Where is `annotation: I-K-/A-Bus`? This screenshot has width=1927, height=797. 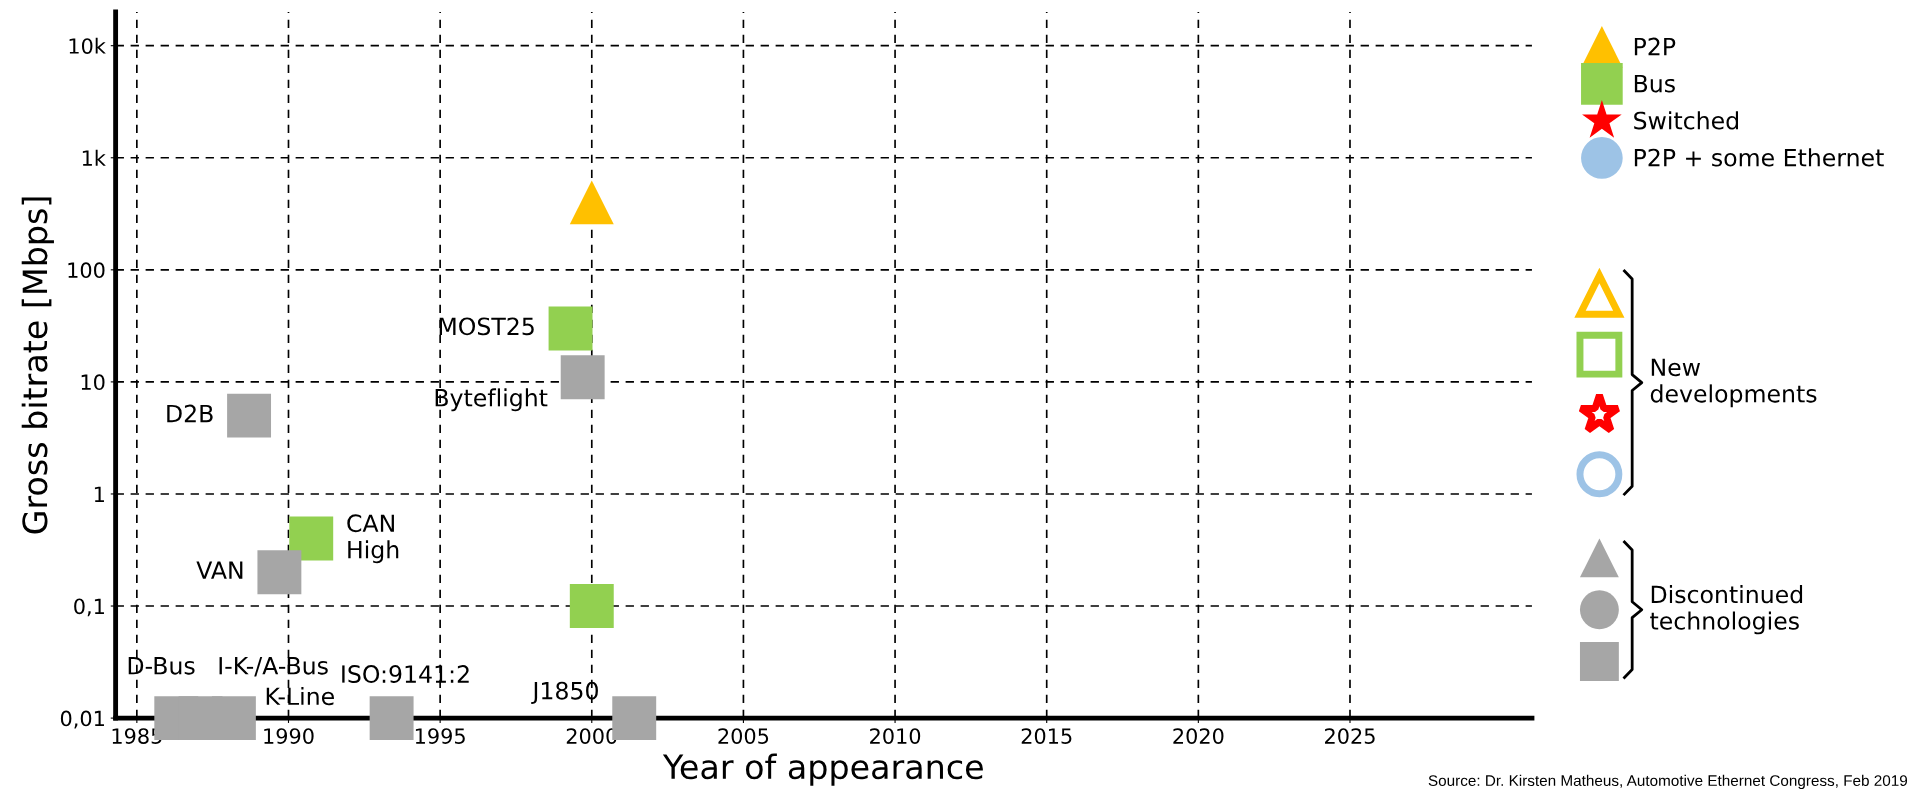
annotation: I-K-/A-Bus is located at coordinates (273, 667).